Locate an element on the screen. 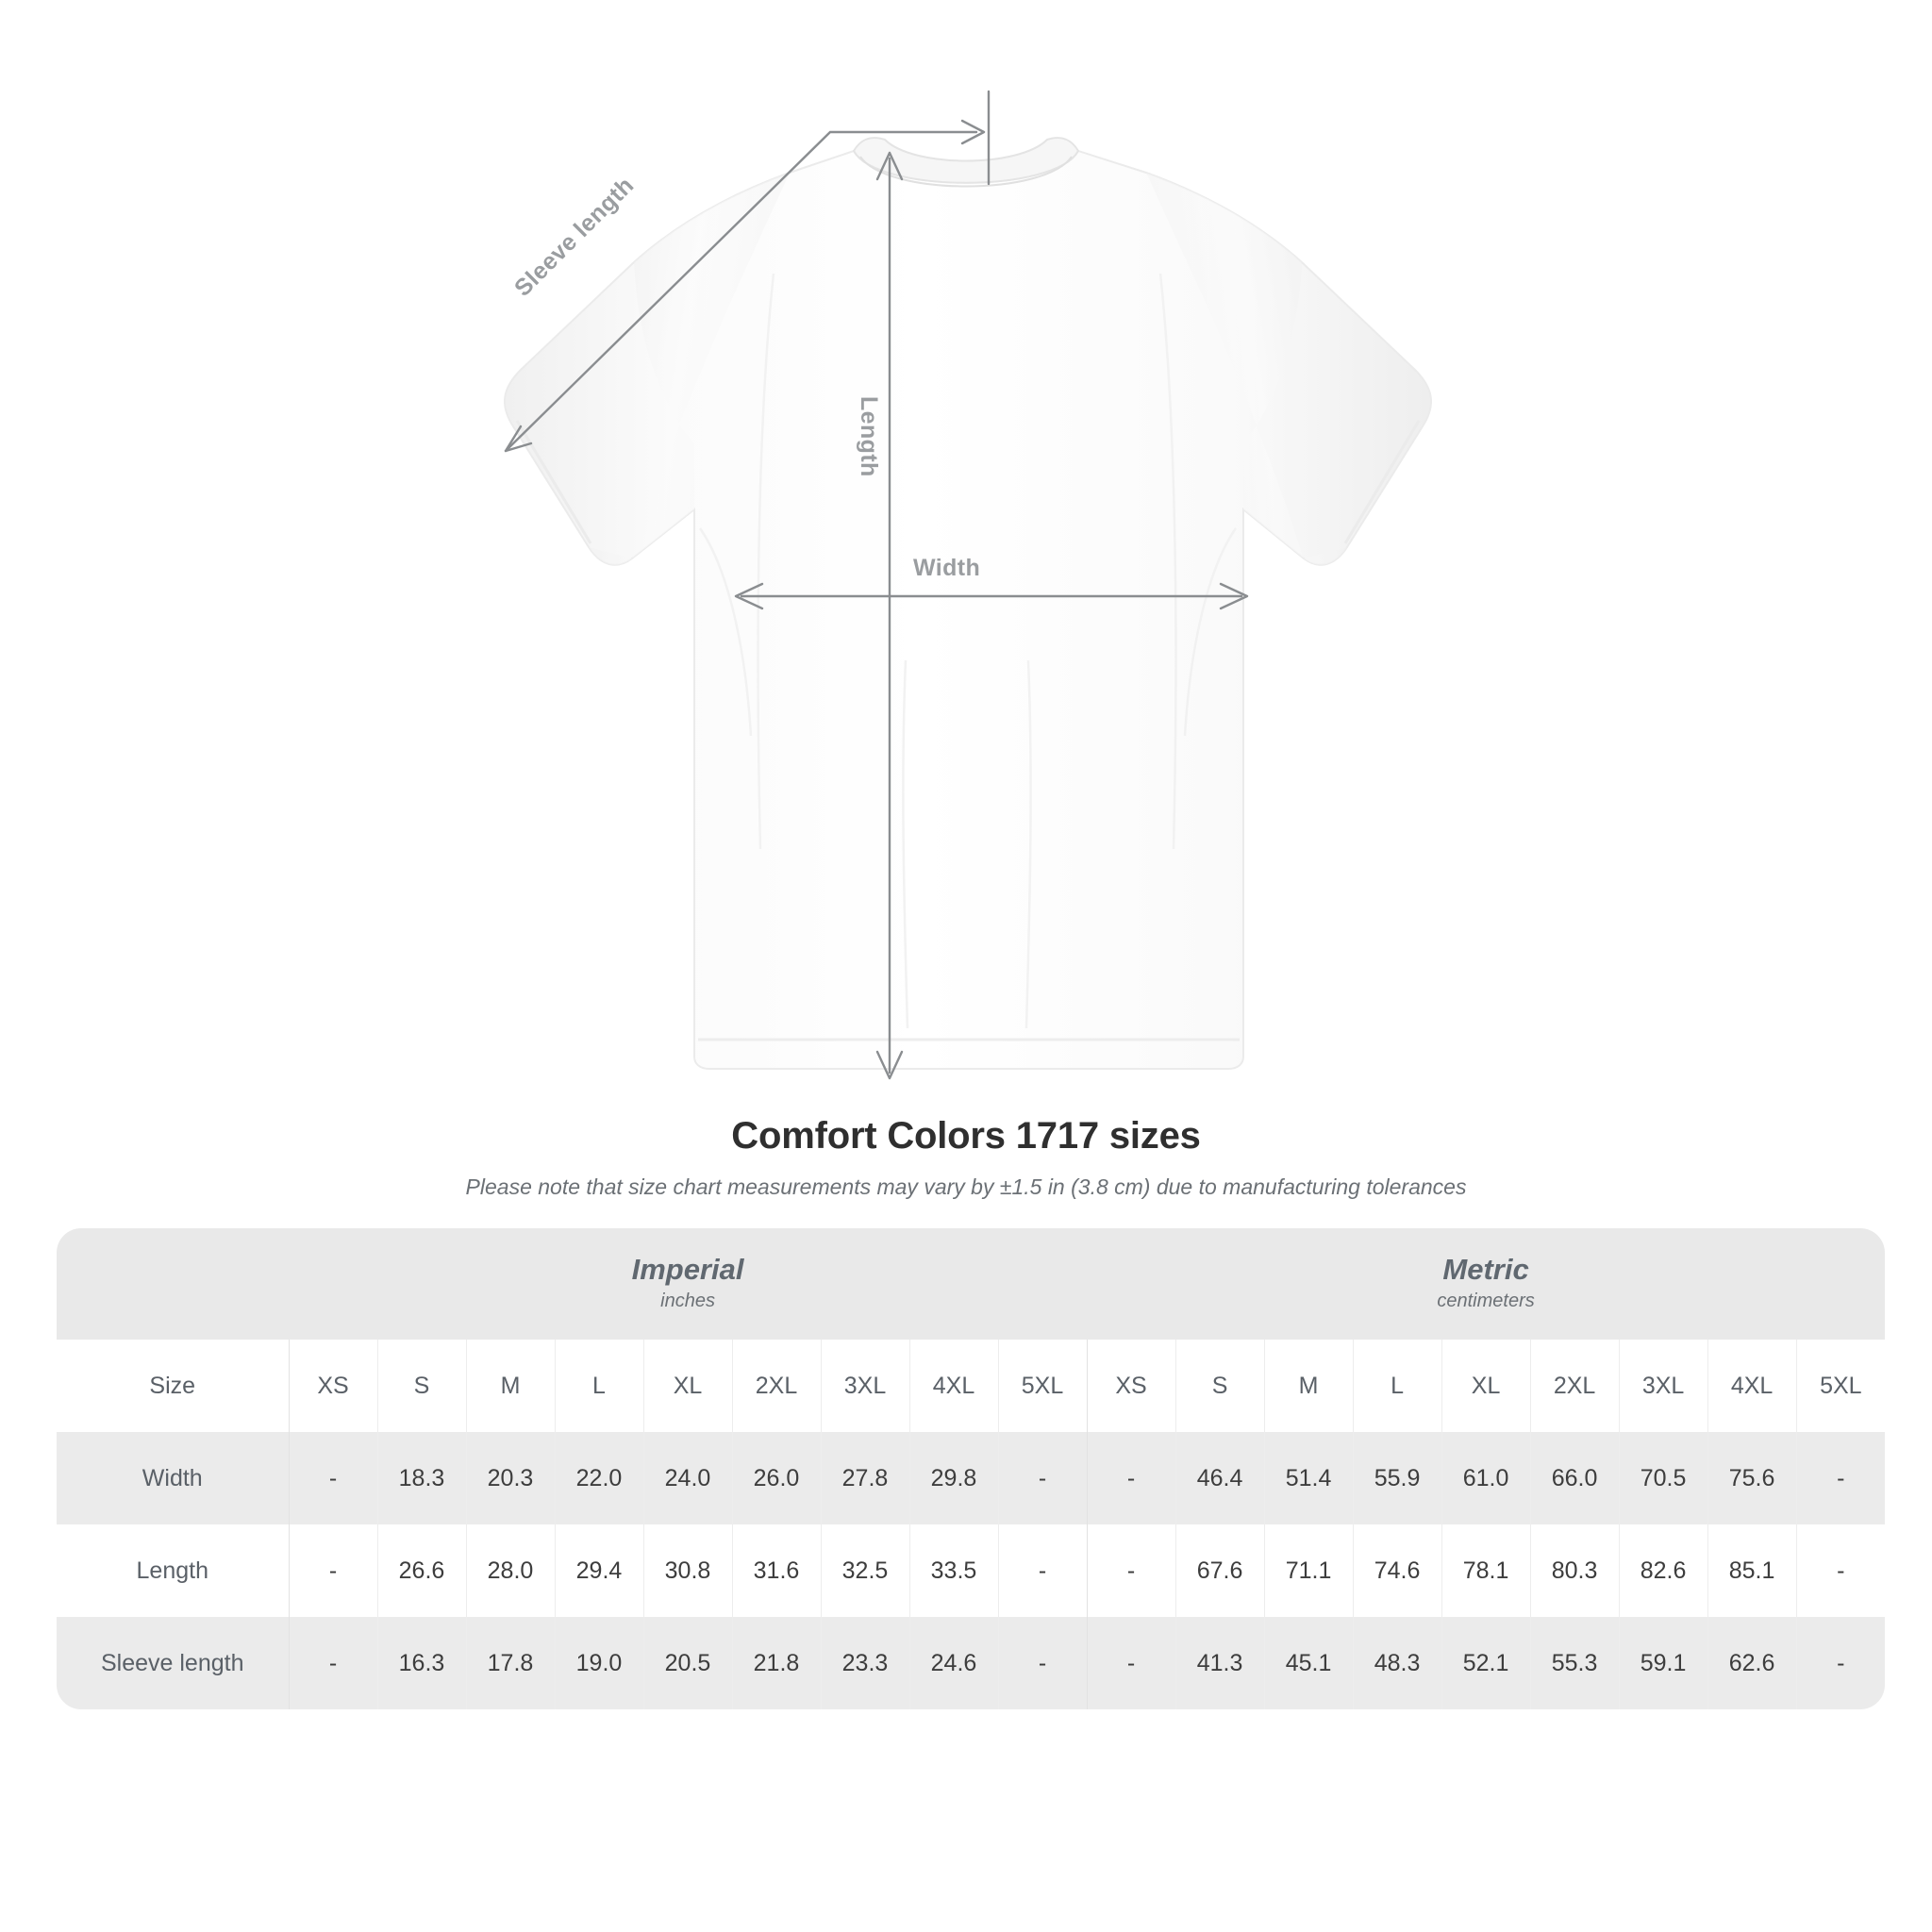 This screenshot has height=1932, width=1932. unit-name-imperial: Imperial is located at coordinates (687, 1270).